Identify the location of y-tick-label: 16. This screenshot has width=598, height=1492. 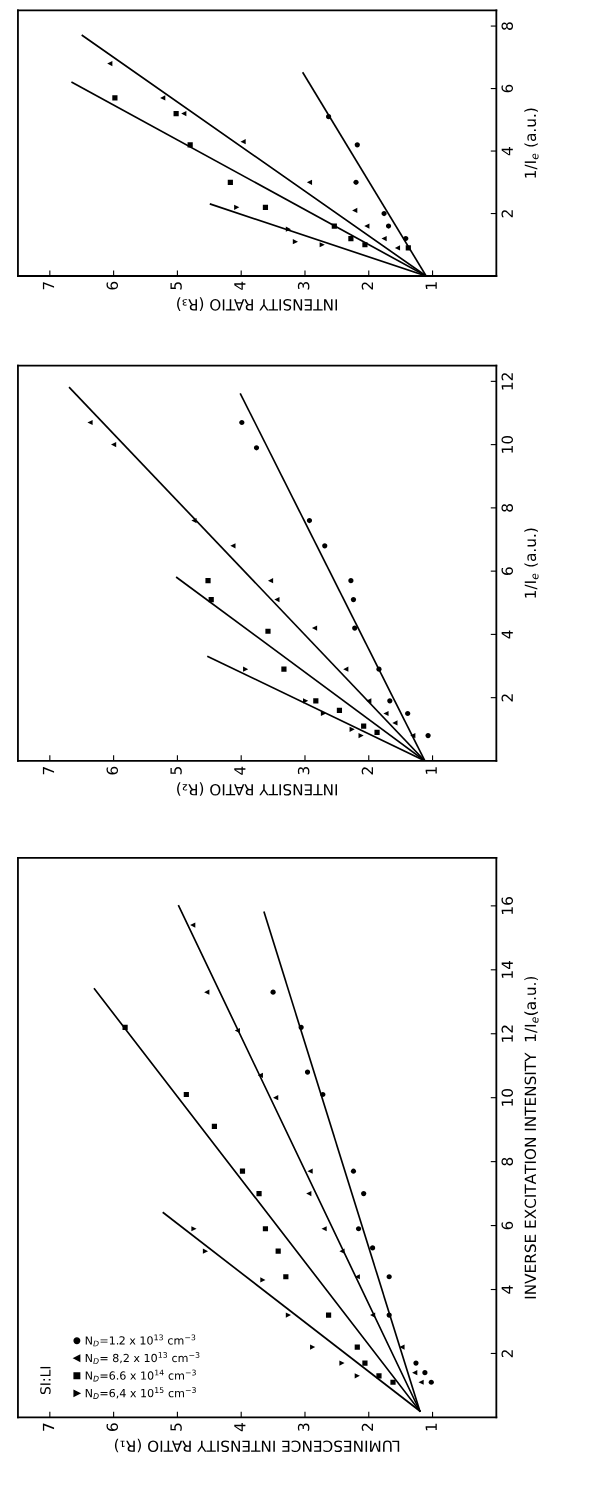
(507, 905).